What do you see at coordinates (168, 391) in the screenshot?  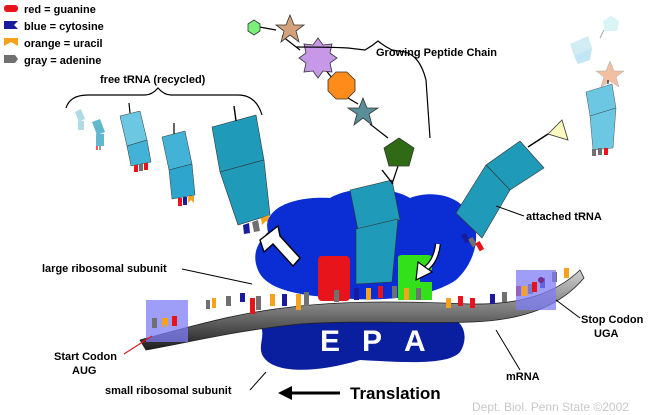 I see `small-subunit-label: small ribosomal subunit` at bounding box center [168, 391].